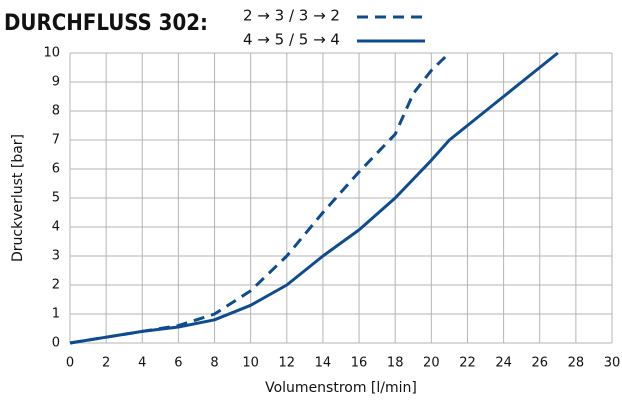  I want to click on x-tick-label: 12, so click(287, 363).